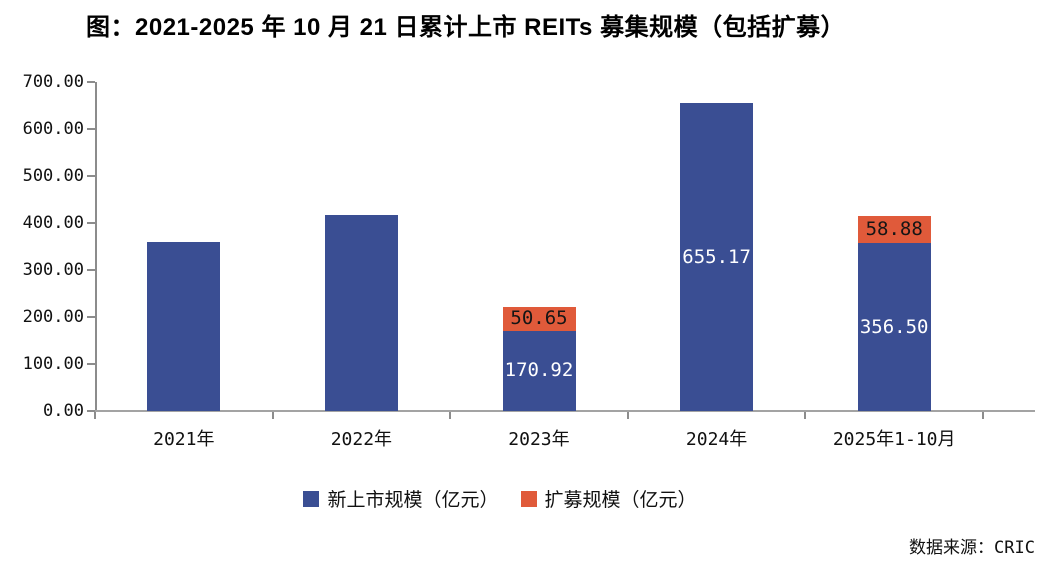 The width and height of the screenshot is (1043, 567). What do you see at coordinates (63, 411) in the screenshot?
I see `y-tick-label: 0.00` at bounding box center [63, 411].